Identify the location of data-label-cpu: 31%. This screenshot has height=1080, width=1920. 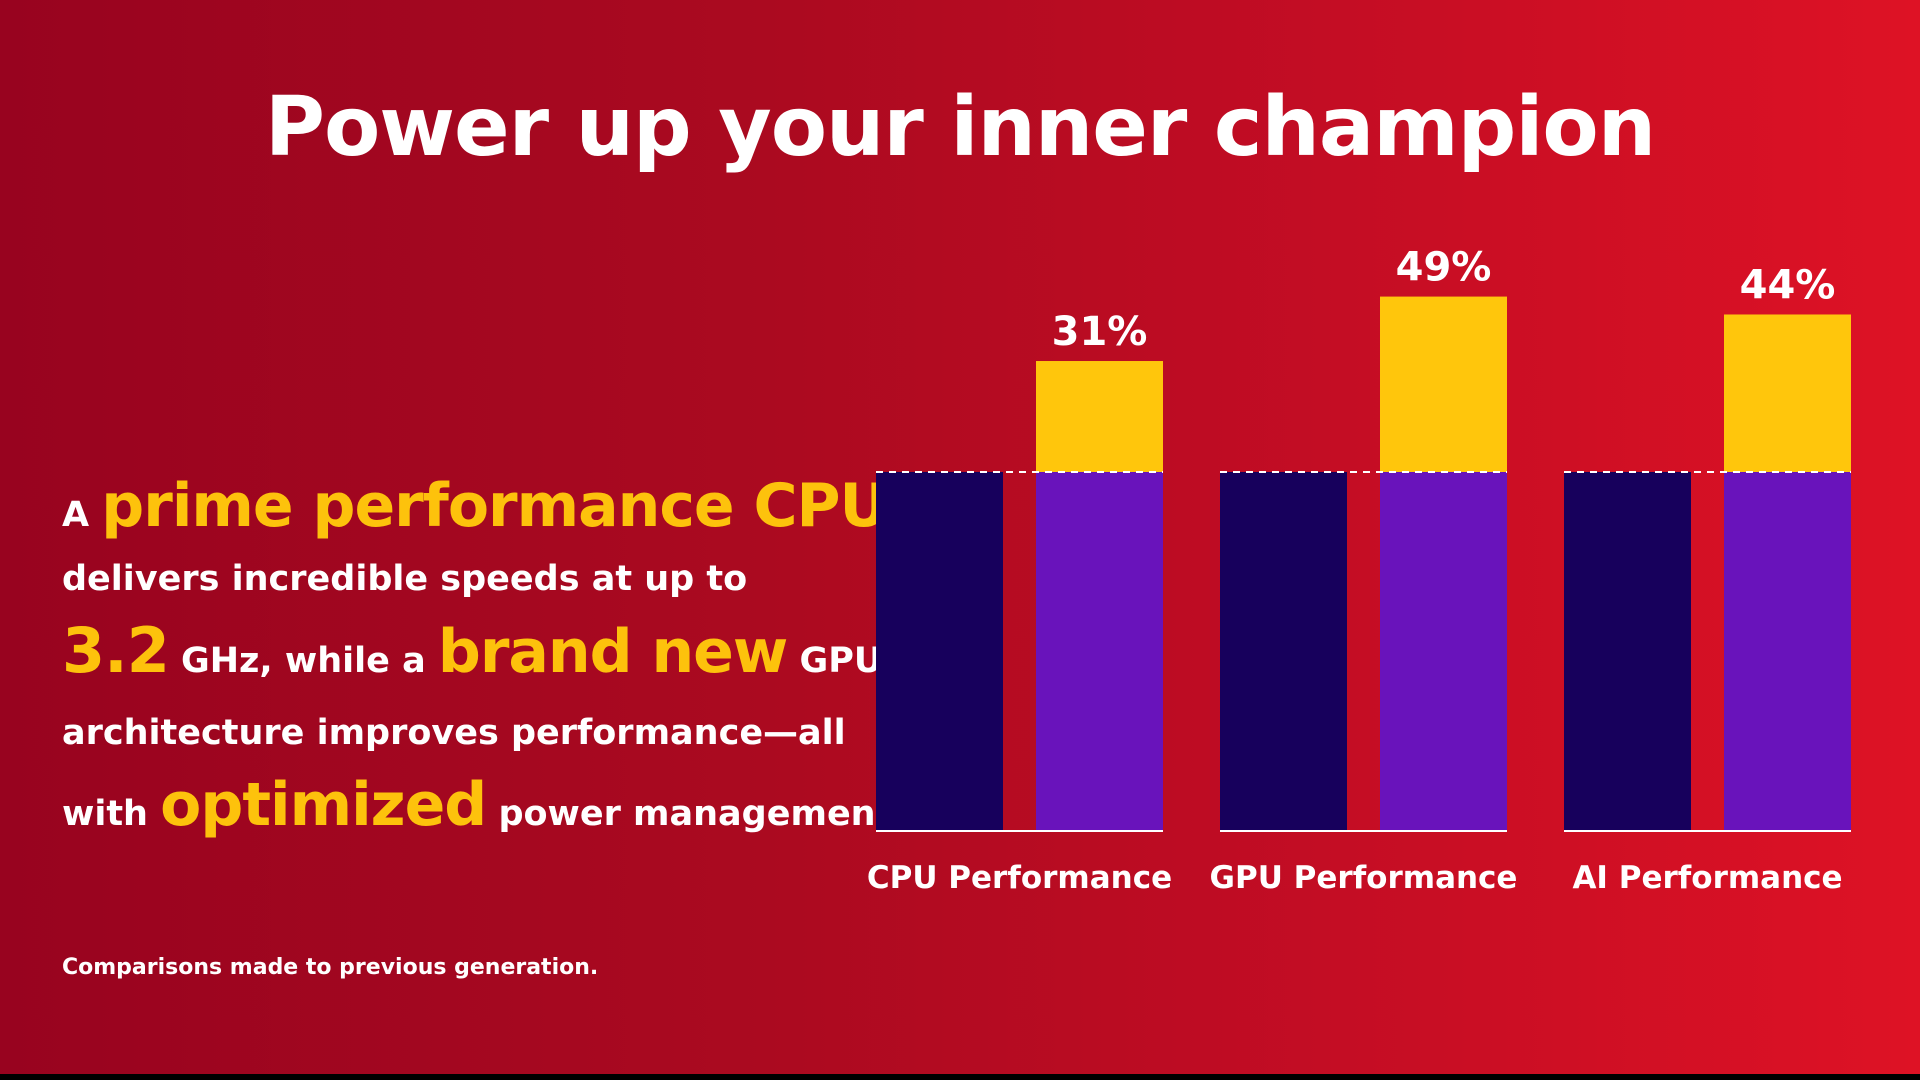
(1100, 332).